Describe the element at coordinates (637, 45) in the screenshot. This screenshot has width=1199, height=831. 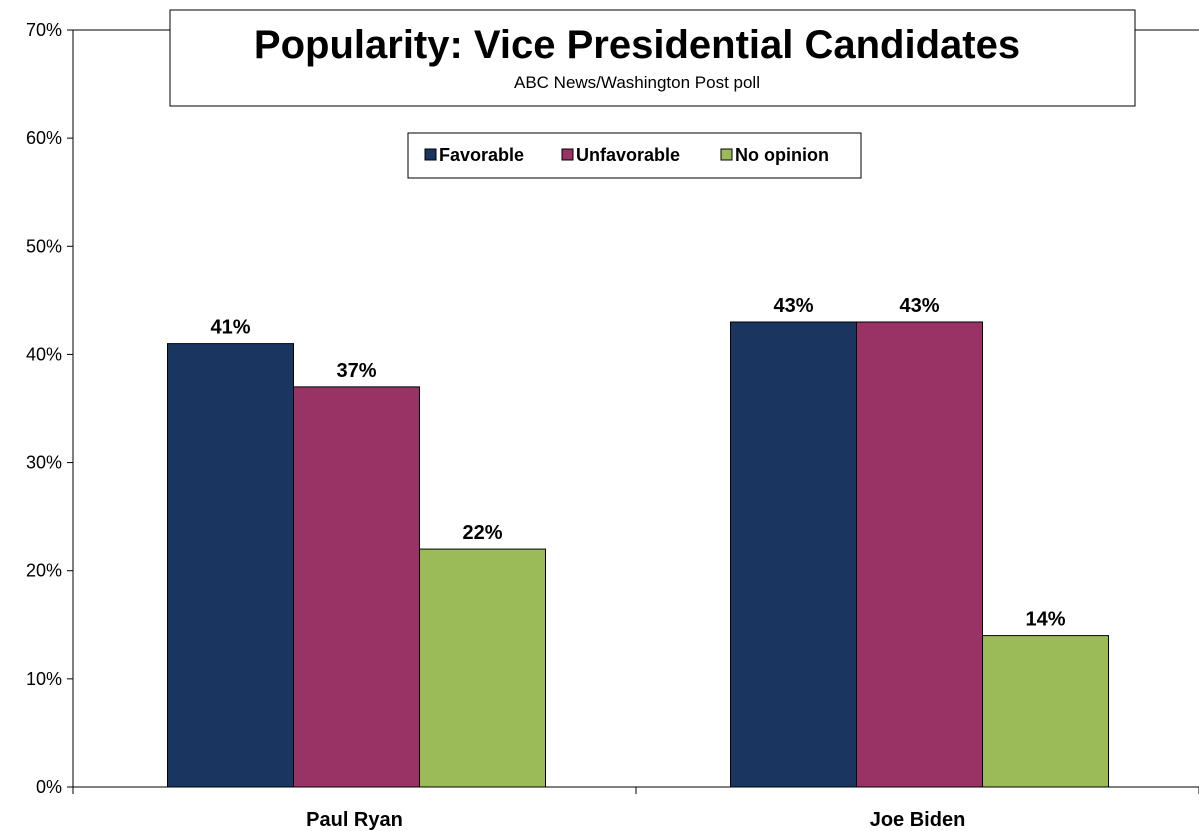
I see `chart-title: Popularity: Vice Presidential Candidates` at that location.